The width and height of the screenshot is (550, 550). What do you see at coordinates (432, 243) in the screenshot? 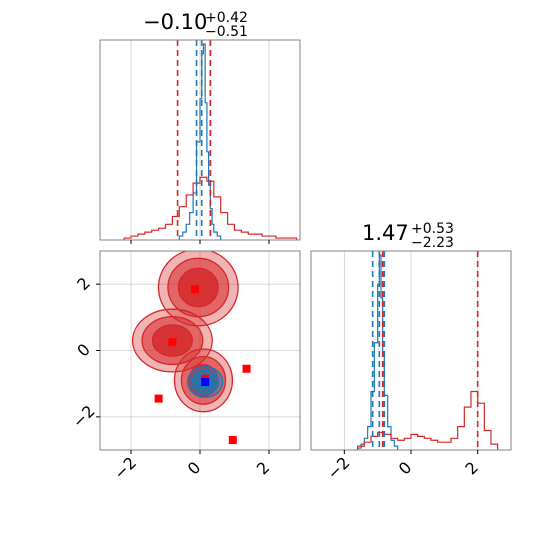
I see `title-lower: −2.23` at bounding box center [432, 243].